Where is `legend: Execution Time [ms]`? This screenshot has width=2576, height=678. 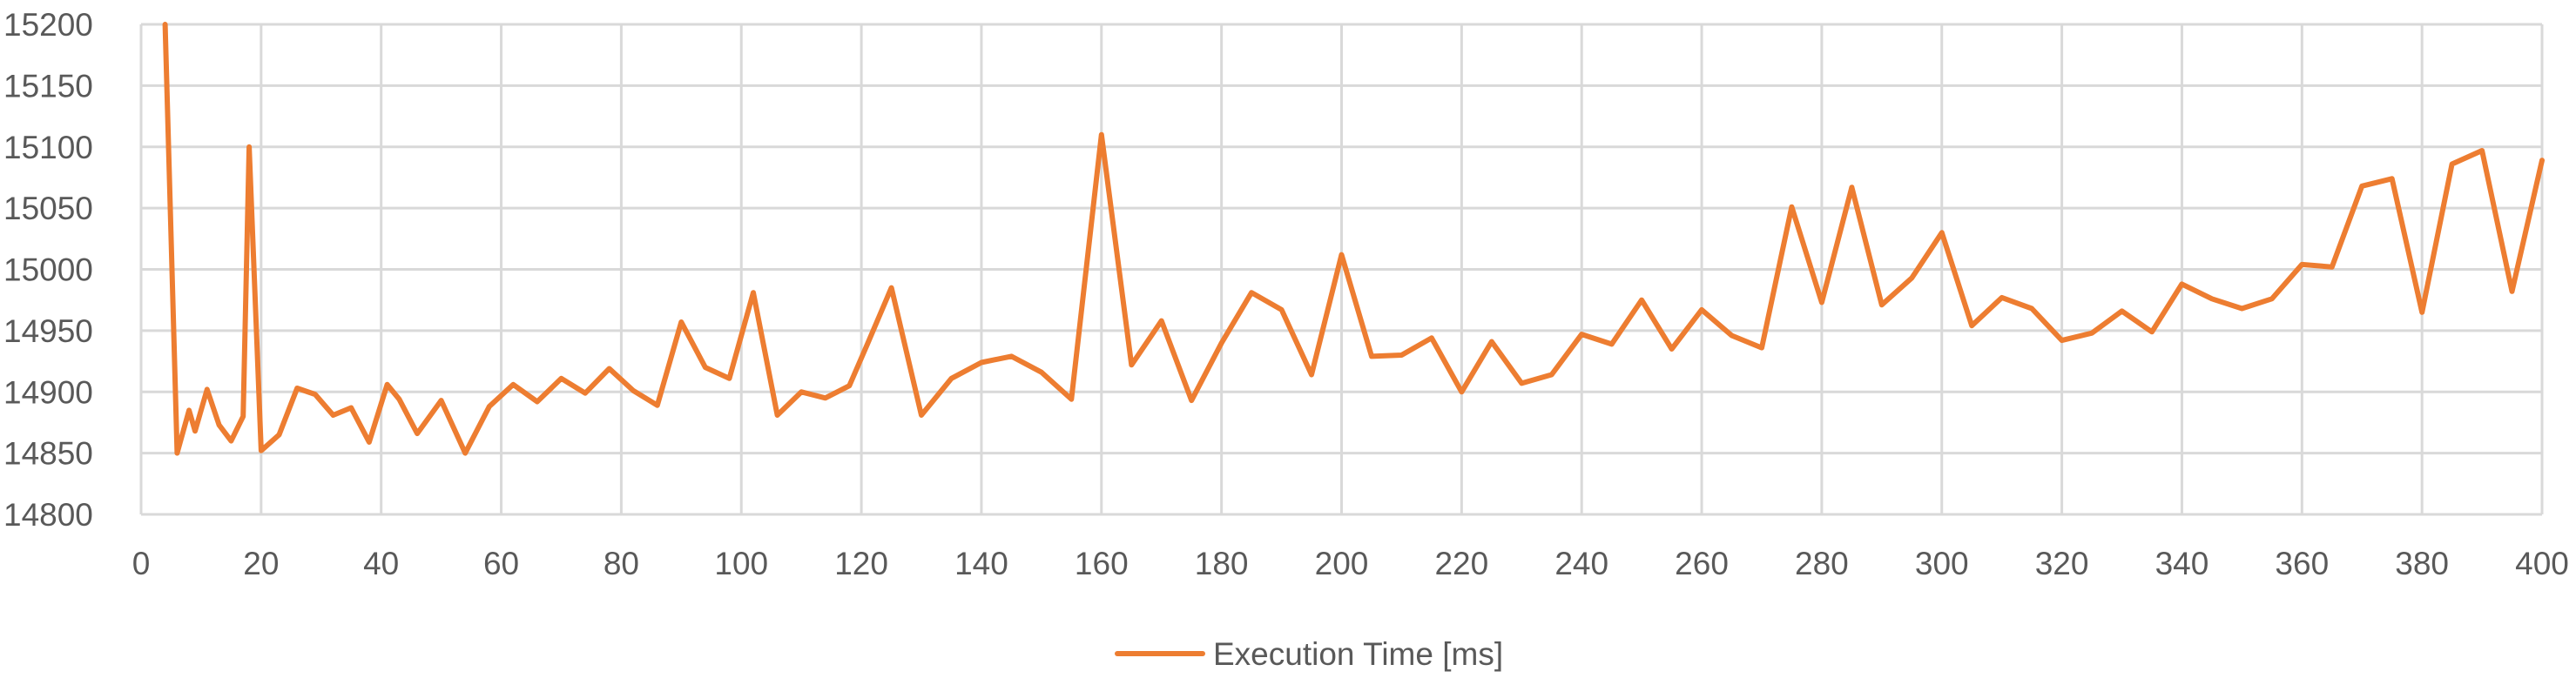
legend: Execution Time [ms] is located at coordinates (1309, 654).